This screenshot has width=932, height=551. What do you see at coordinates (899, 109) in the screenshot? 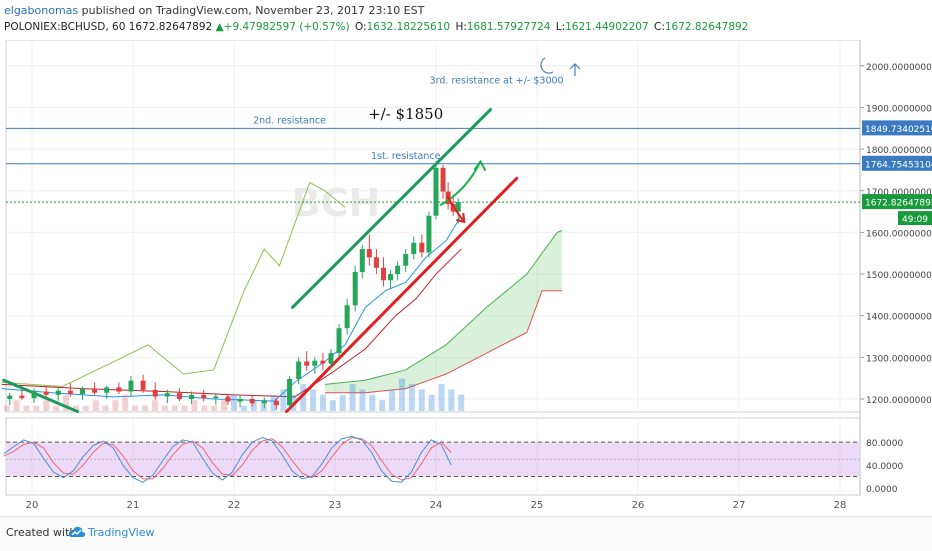
I see `y-tick-label: 1900.00000000` at bounding box center [899, 109].